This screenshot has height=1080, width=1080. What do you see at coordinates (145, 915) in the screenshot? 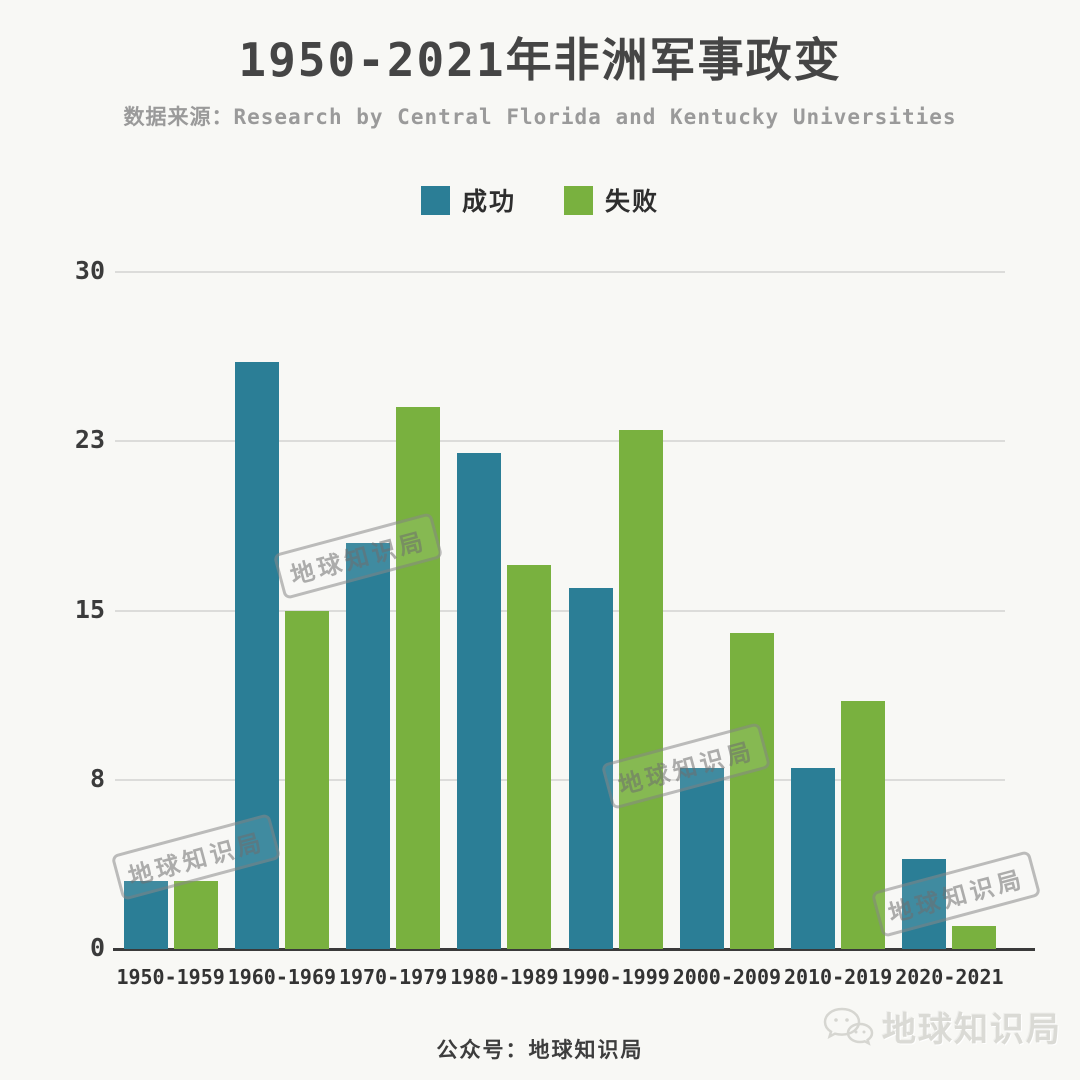
I see `bar-success-1950-1959` at bounding box center [145, 915].